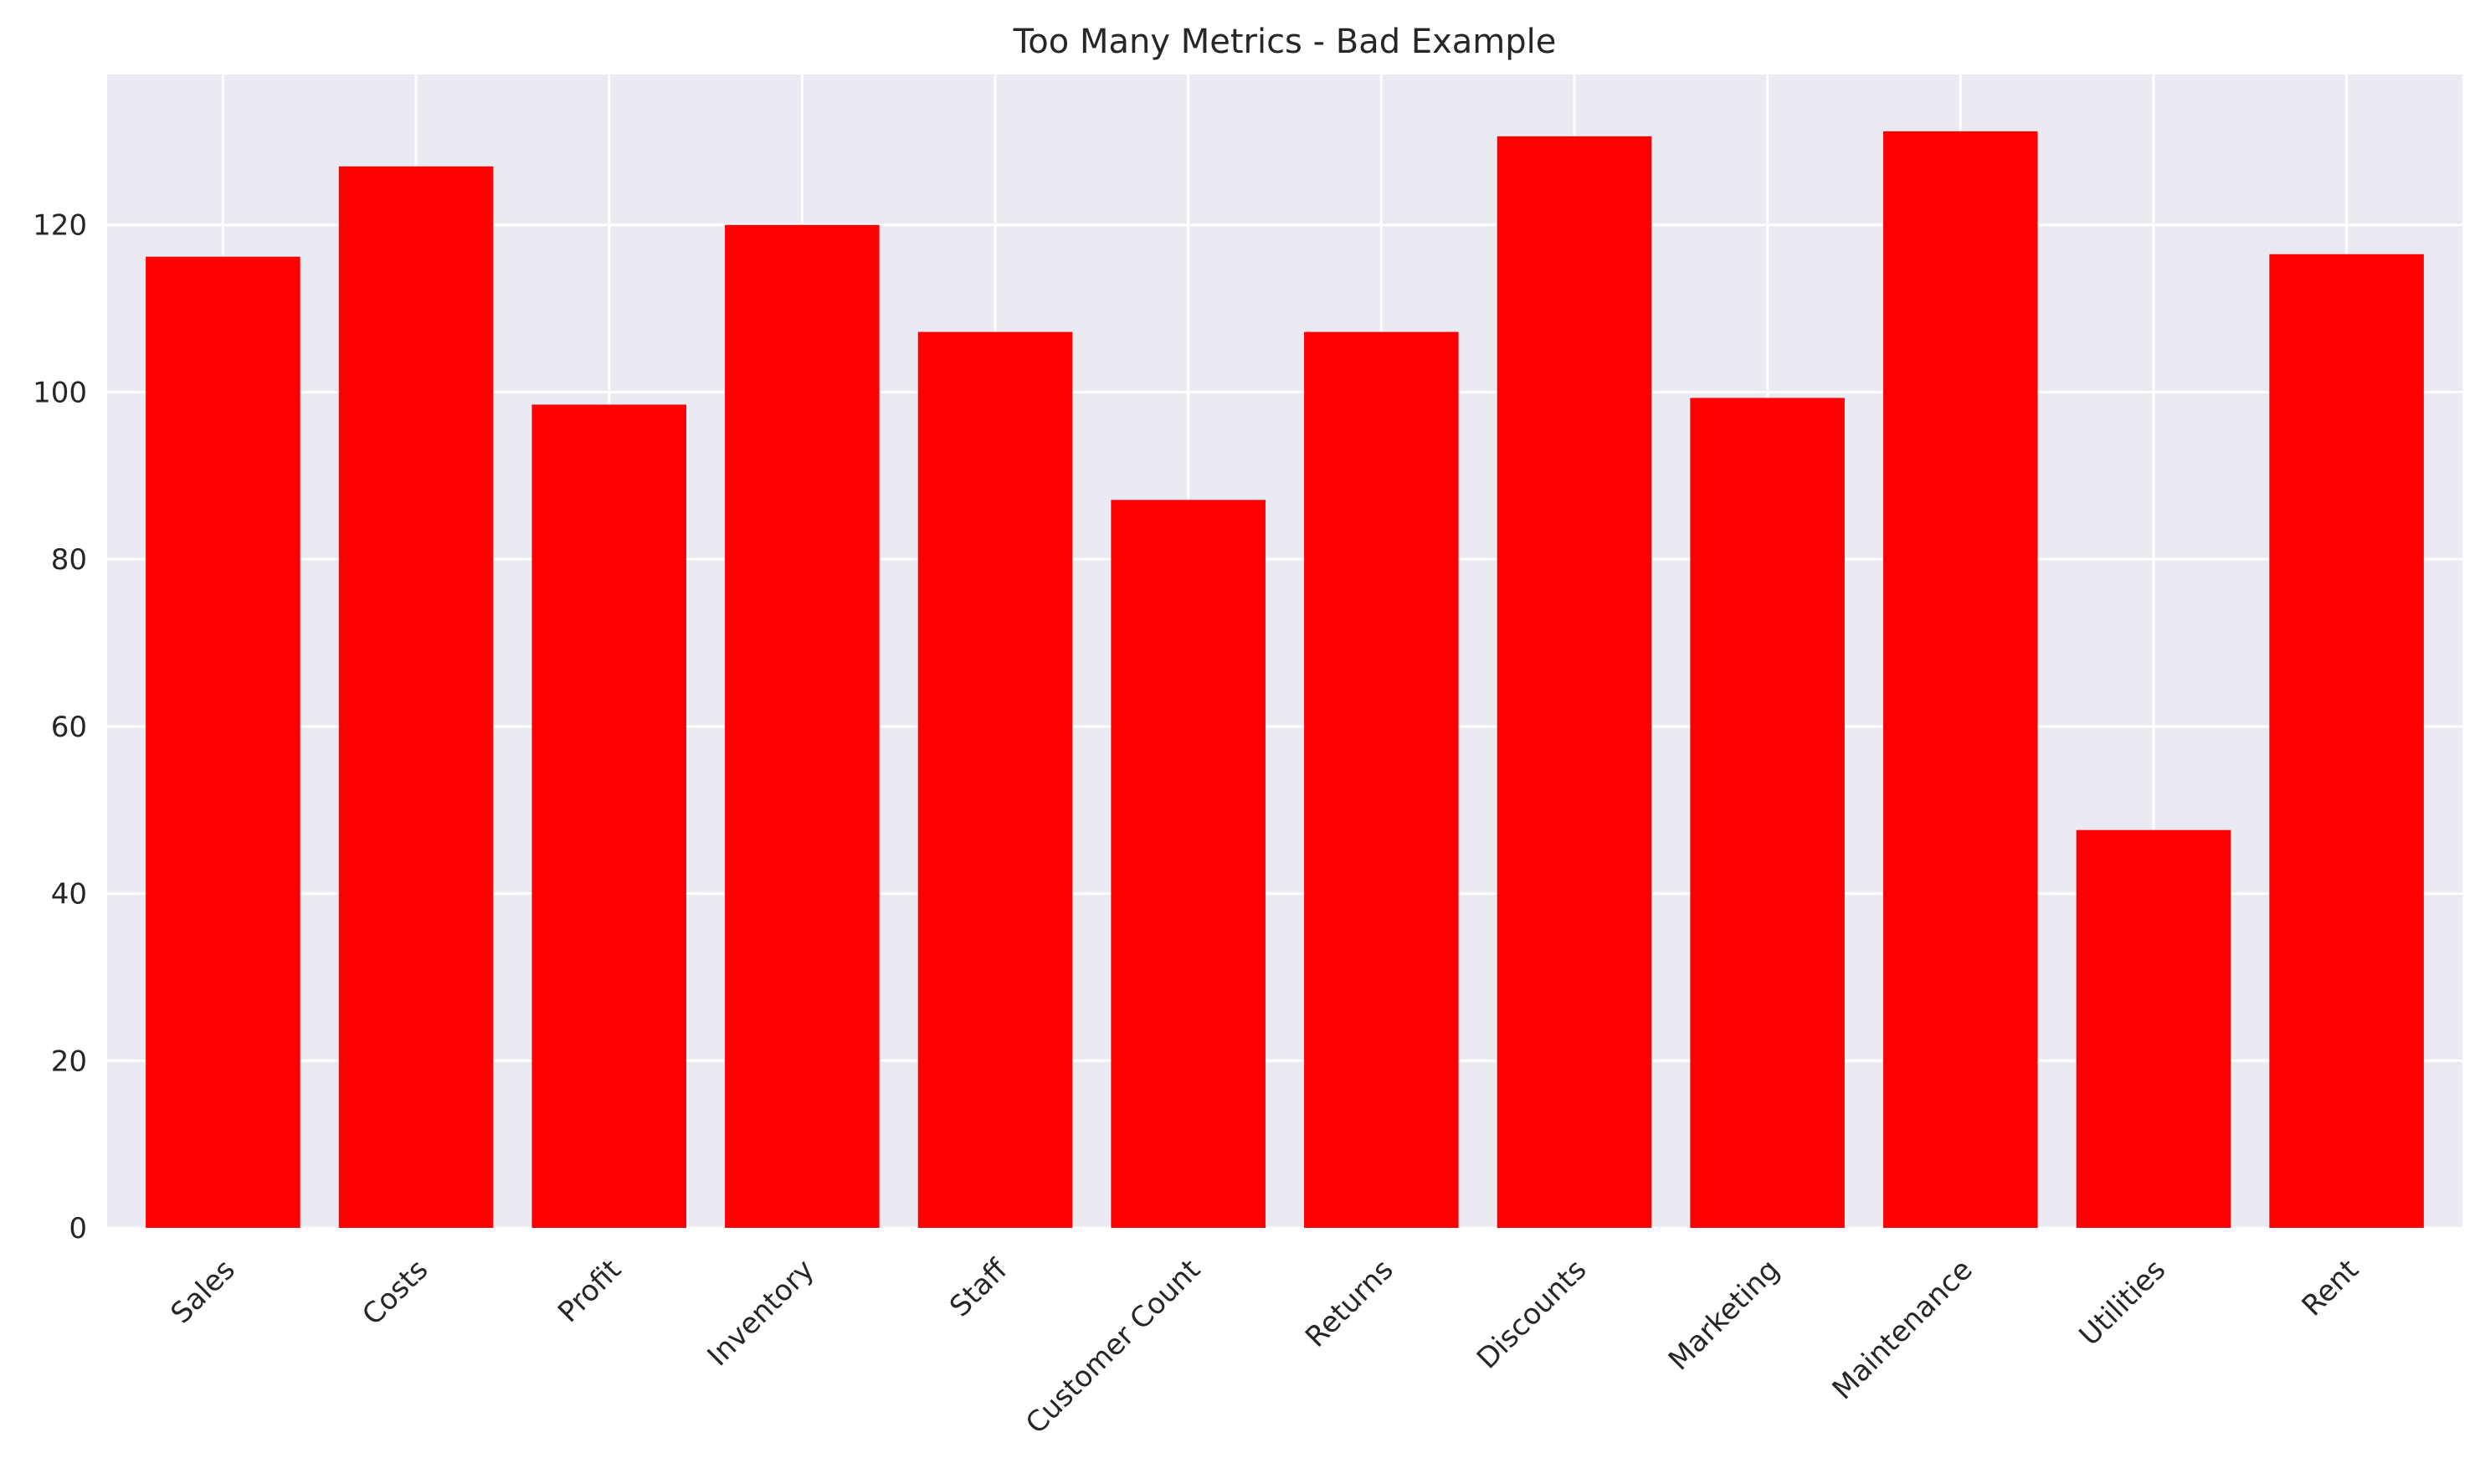  Describe the element at coordinates (590, 1291) in the screenshot. I see `x-tick-label: Profit` at that location.